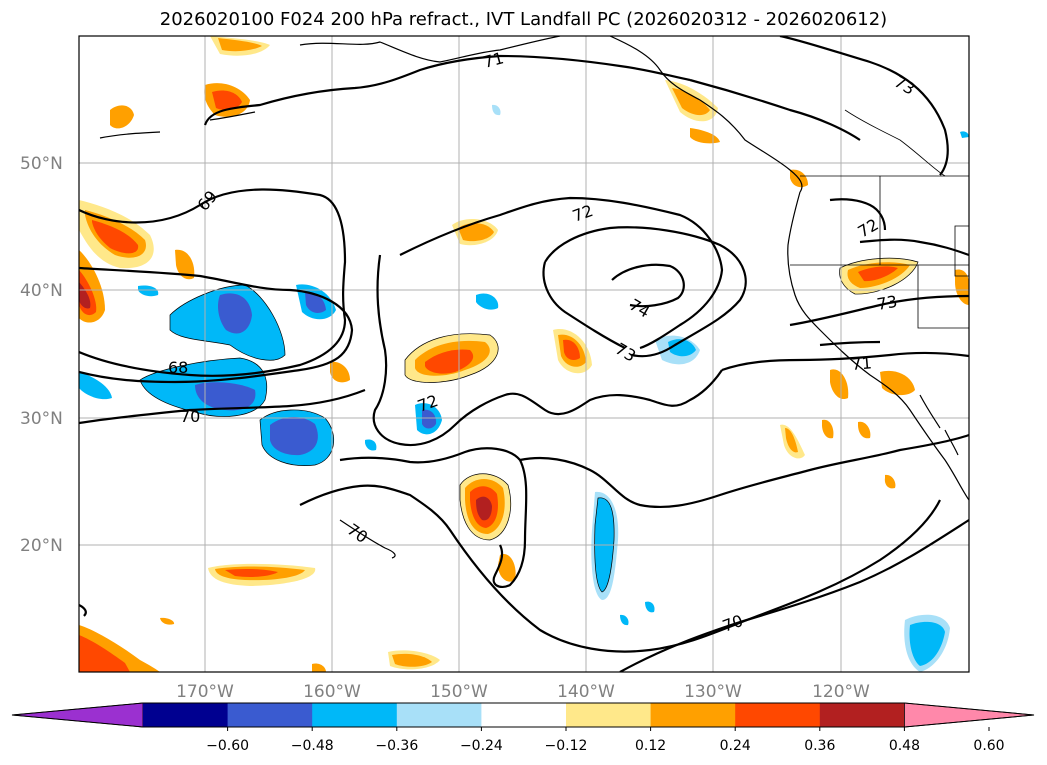 The image size is (1047, 765). I want to click on longitude-labels: 170°W 160°W 150°W 140°W 130°W 120°W, so click(523, 692).